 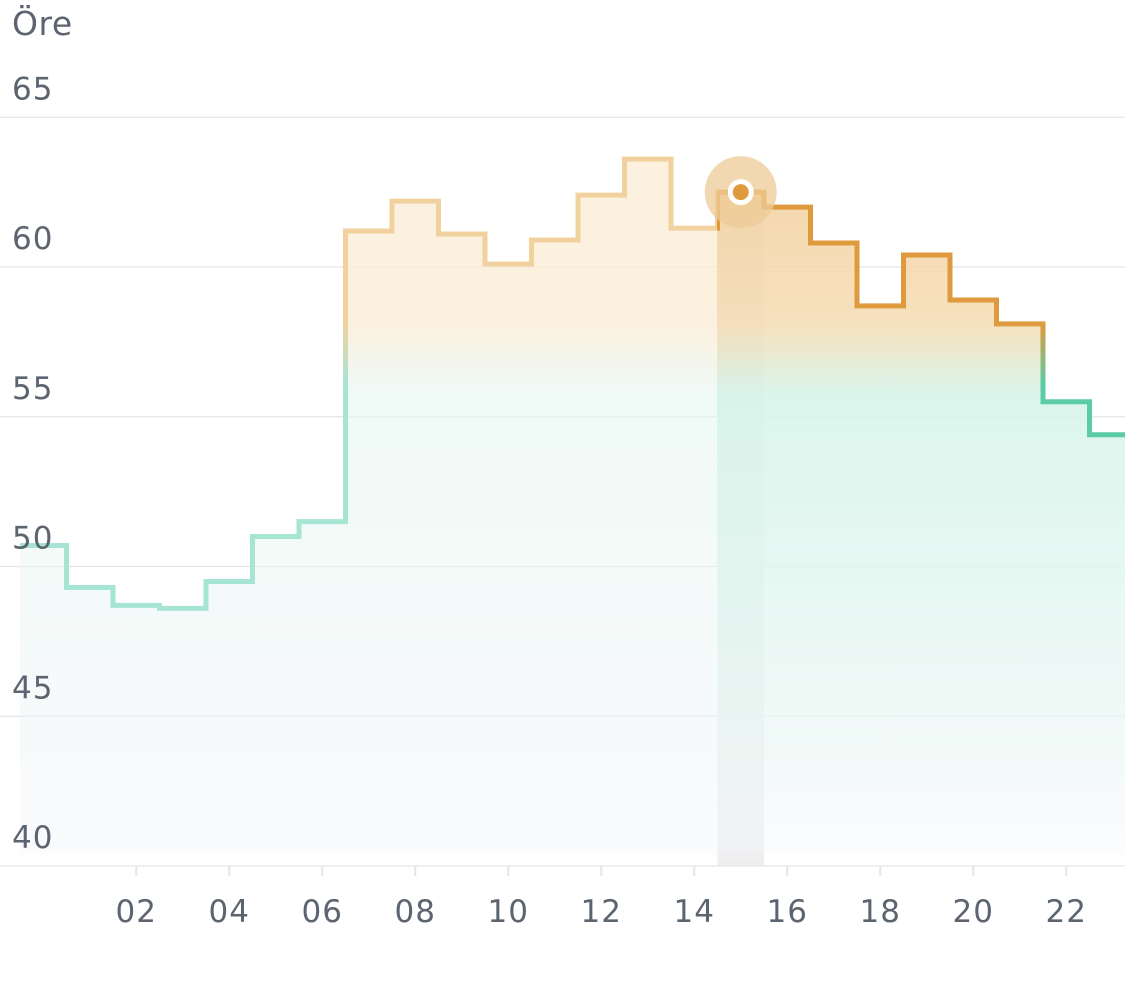 I want to click on y-tick-label: 60, so click(x=32, y=239).